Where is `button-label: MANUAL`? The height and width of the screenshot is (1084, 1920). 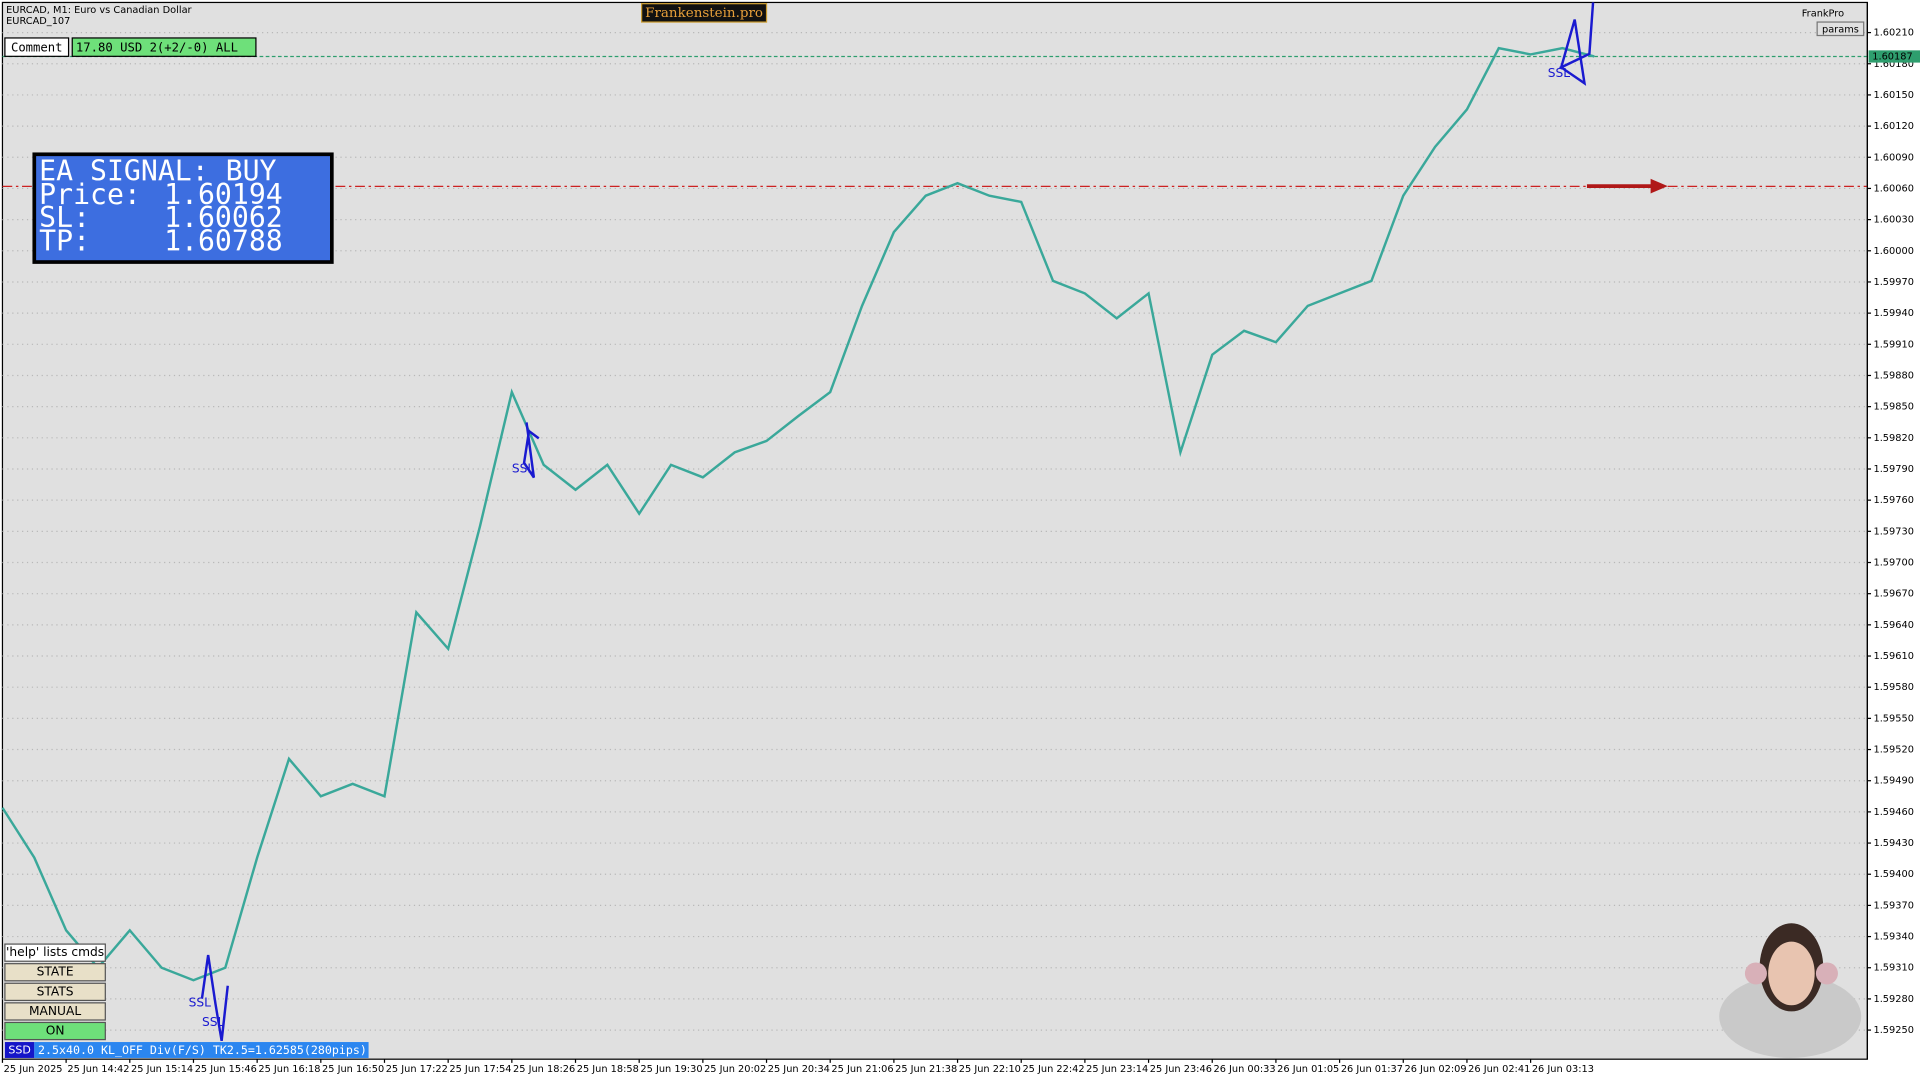 button-label: MANUAL is located at coordinates (55, 1011).